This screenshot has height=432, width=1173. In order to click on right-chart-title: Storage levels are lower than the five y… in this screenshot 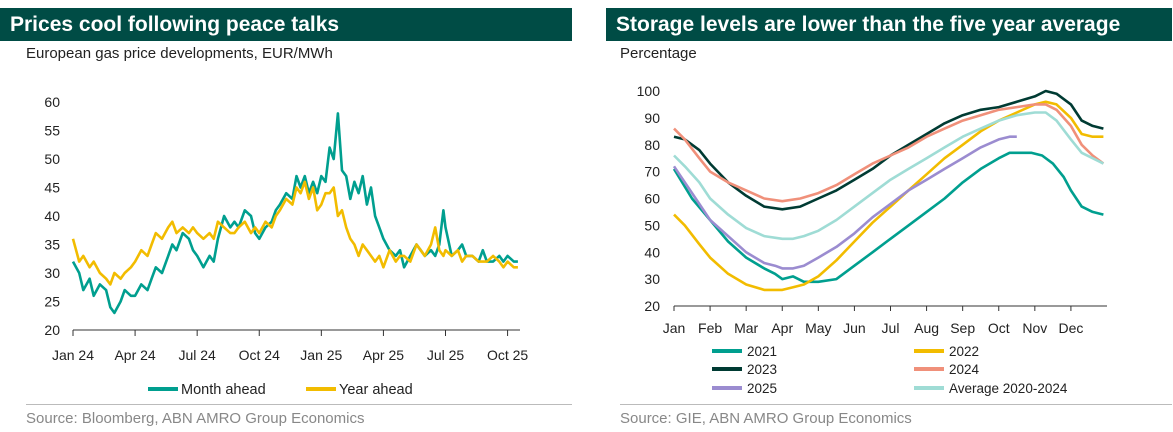, I will do `click(889, 24)`.